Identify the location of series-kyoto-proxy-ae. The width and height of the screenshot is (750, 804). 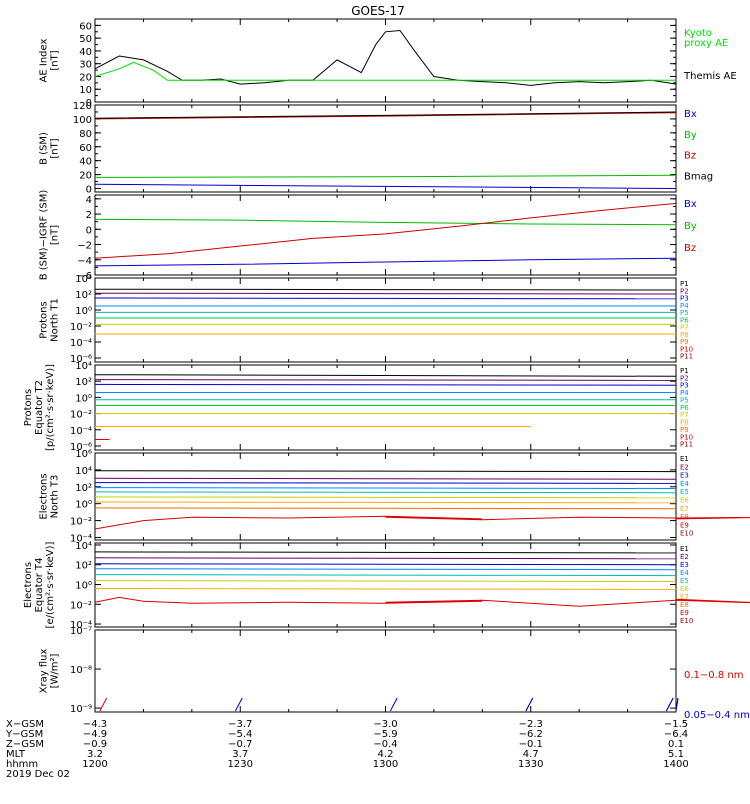
(385, 71).